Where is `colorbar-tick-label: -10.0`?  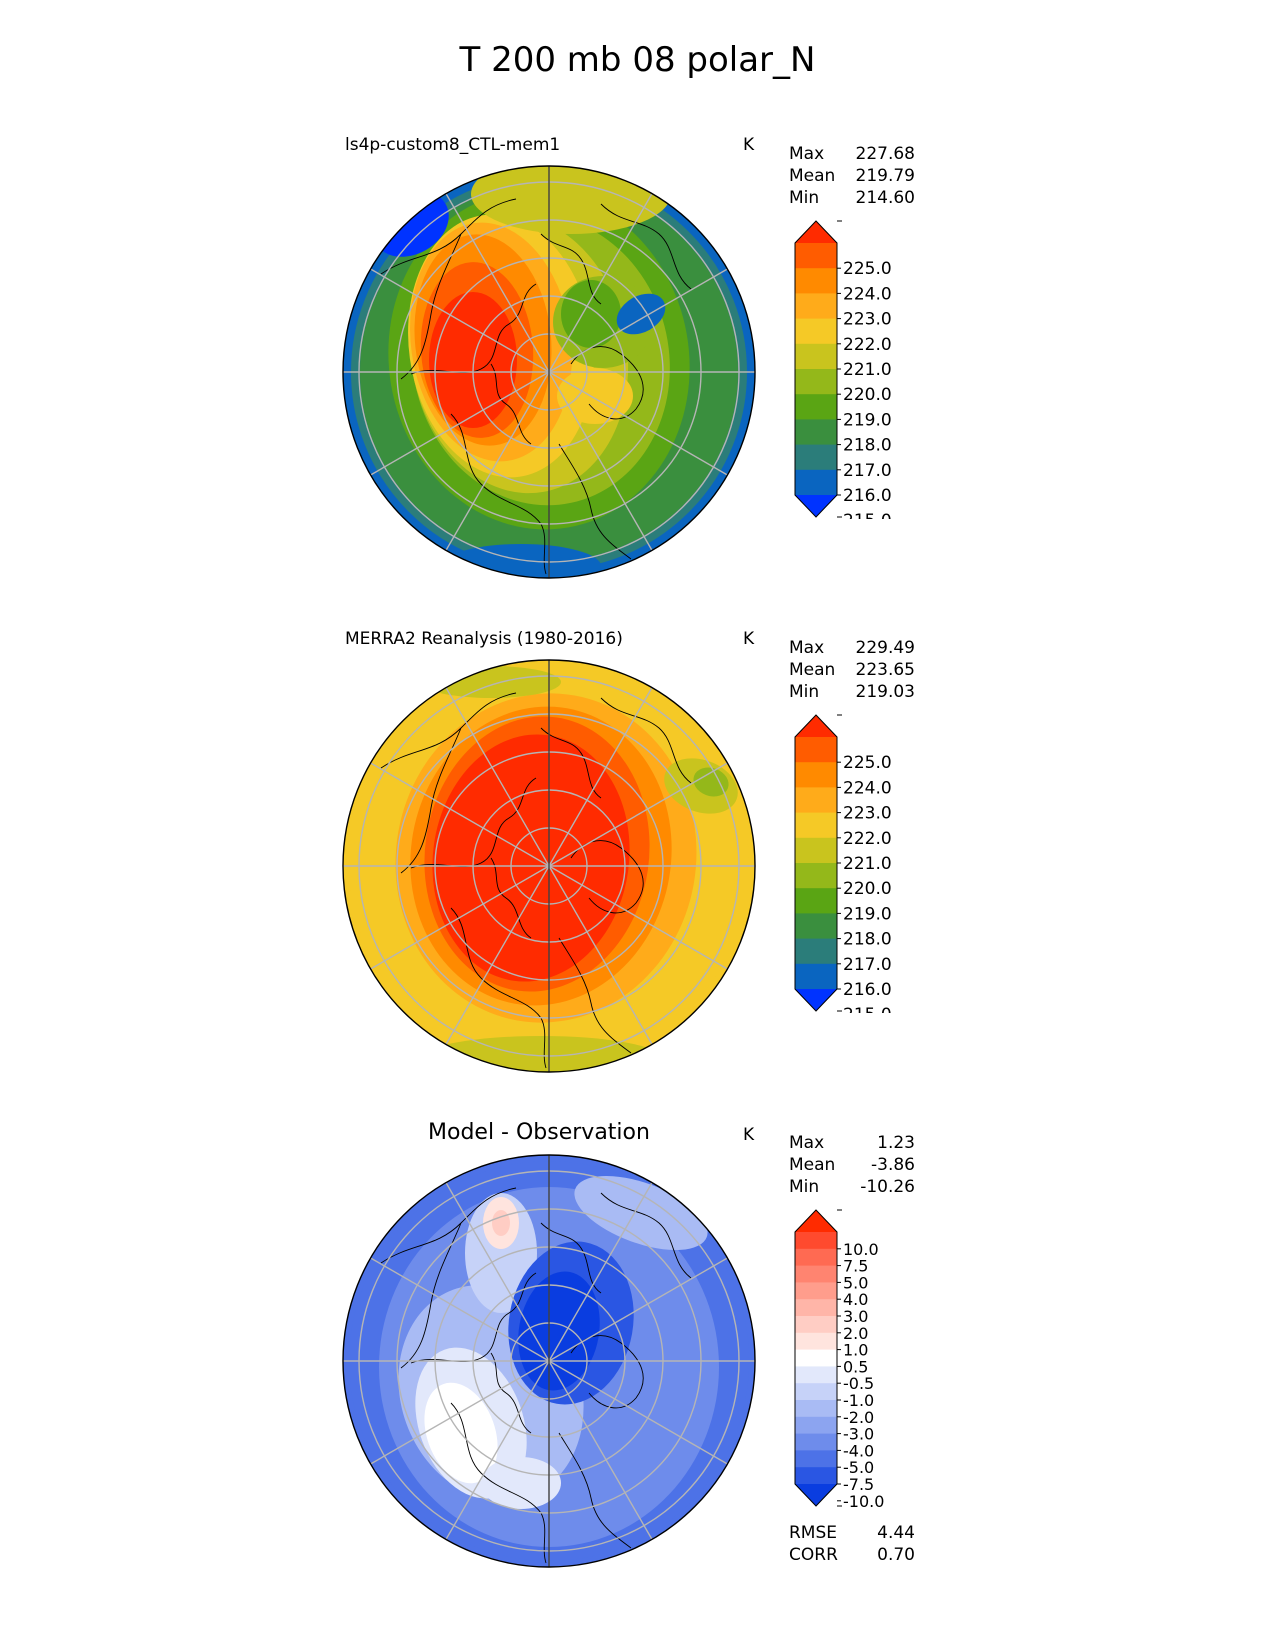 colorbar-tick-label: -10.0 is located at coordinates (863, 1500).